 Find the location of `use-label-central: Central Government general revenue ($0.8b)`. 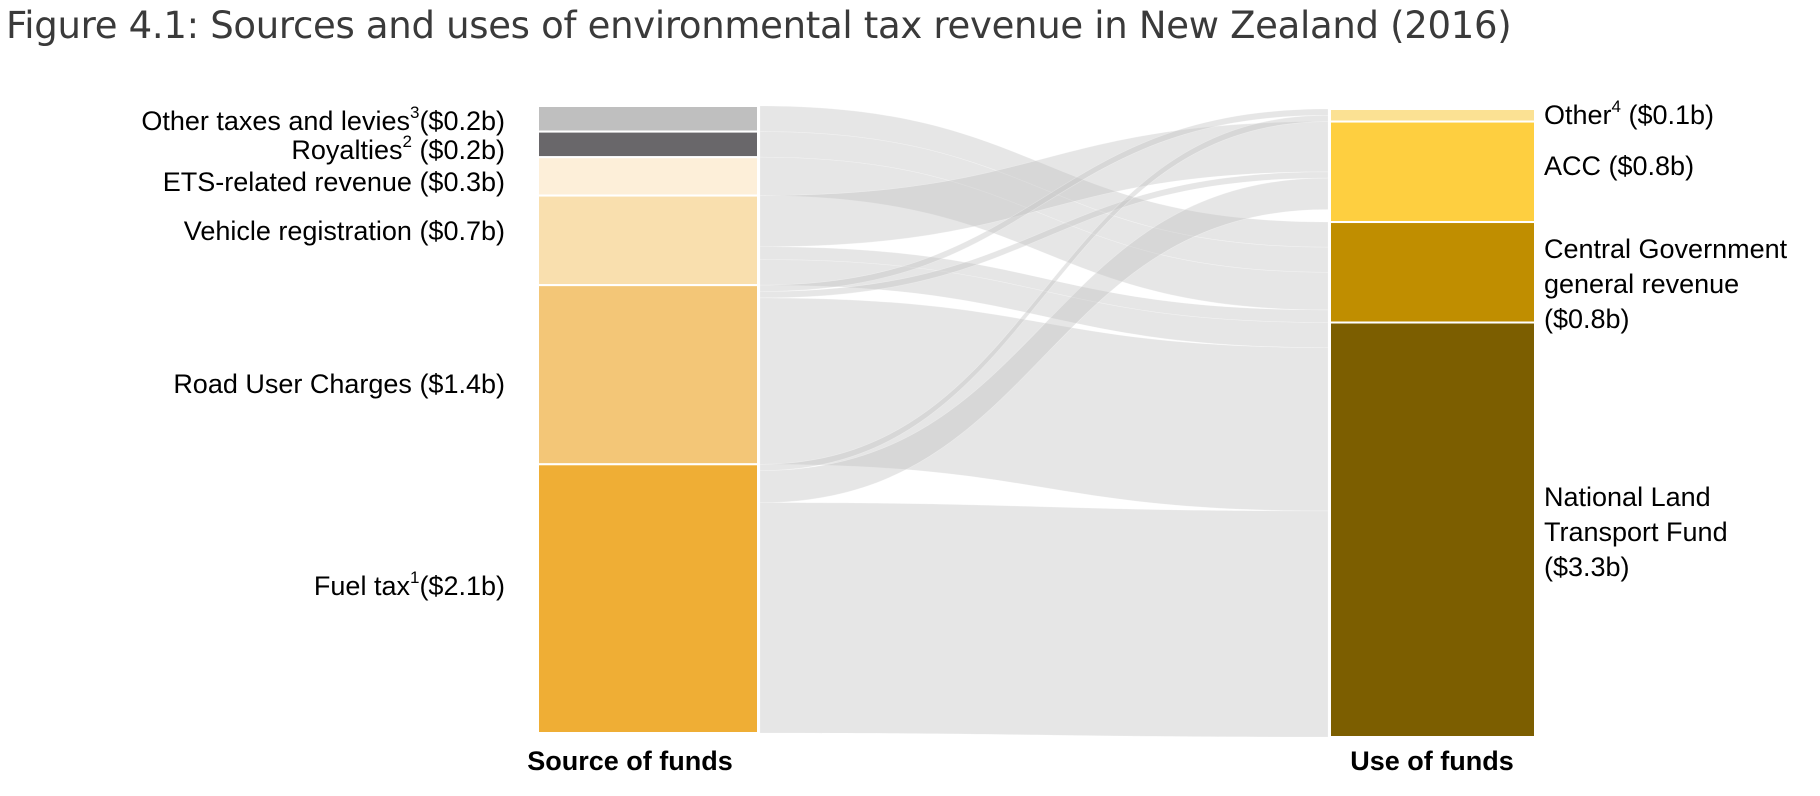

use-label-central: Central Government general revenue ($0.8b) is located at coordinates (1665, 284).